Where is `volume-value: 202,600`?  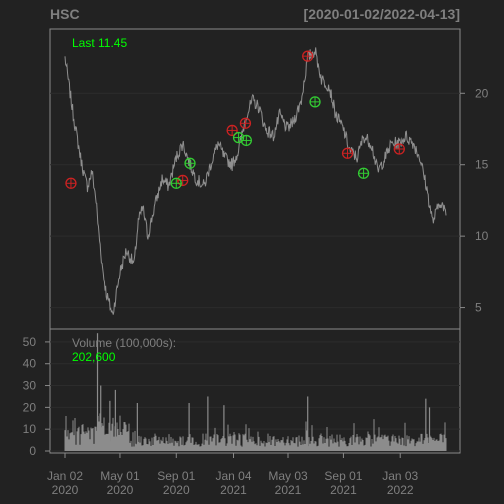
volume-value: 202,600 is located at coordinates (94, 357).